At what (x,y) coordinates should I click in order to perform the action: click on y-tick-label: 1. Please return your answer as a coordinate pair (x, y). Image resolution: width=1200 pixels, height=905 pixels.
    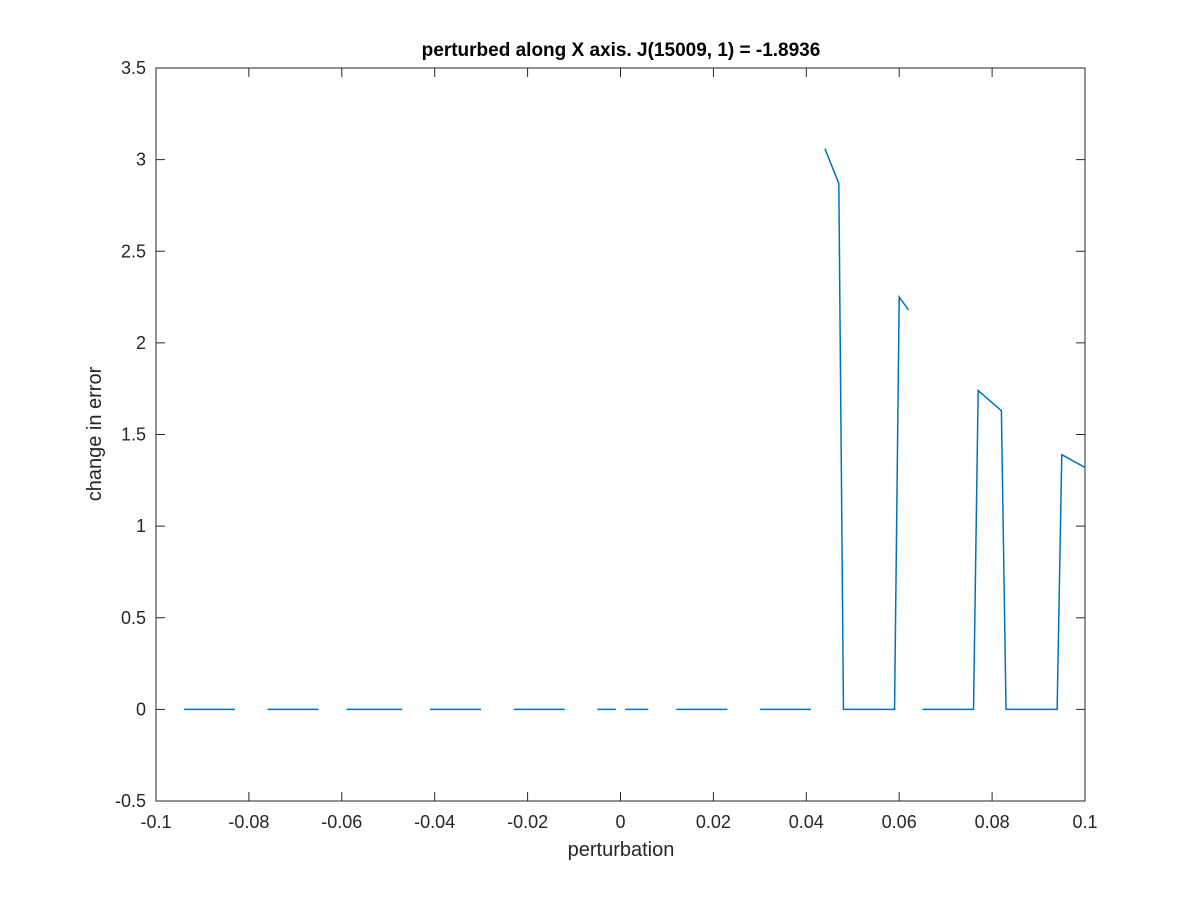
    Looking at the image, I should click on (141, 526).